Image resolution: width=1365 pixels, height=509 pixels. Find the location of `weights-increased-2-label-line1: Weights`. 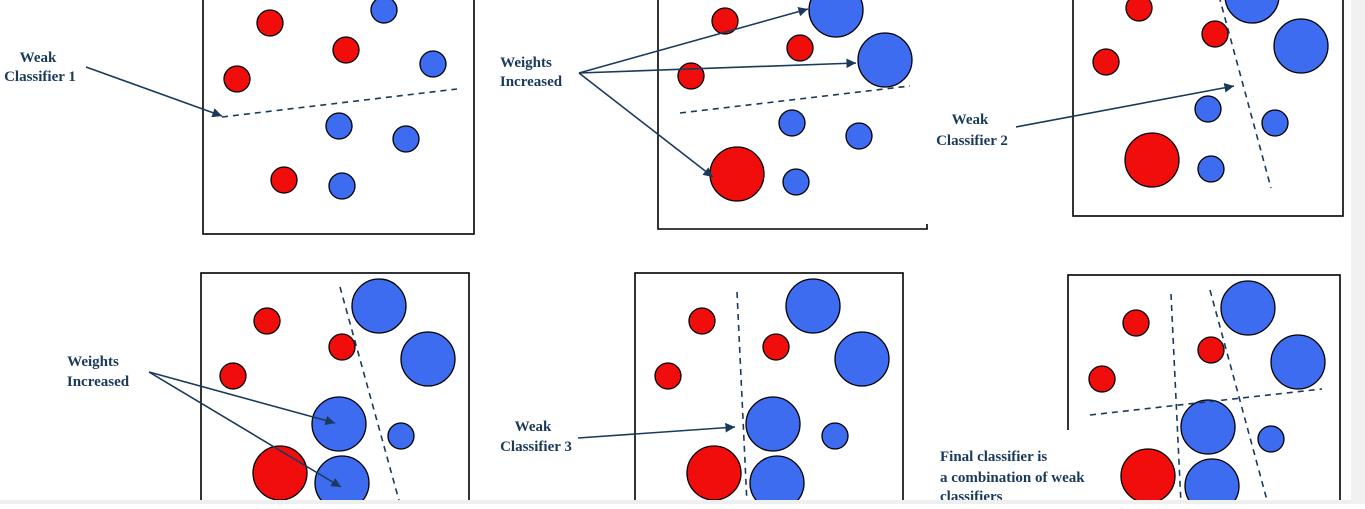

weights-increased-2-label-line1: Weights is located at coordinates (93, 362).